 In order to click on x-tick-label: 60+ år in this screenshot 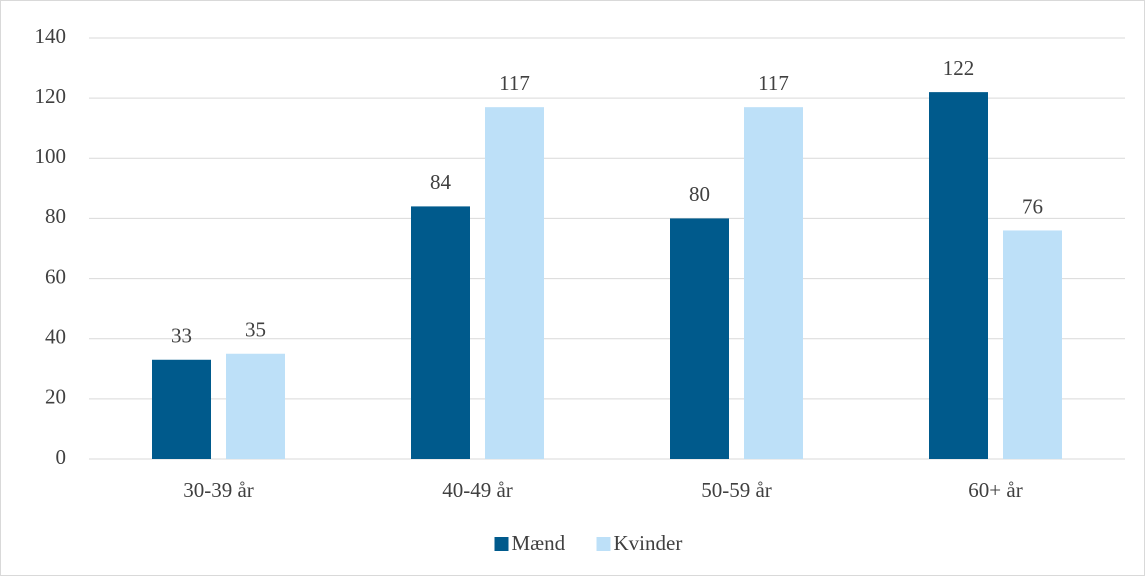, I will do `click(995, 490)`.